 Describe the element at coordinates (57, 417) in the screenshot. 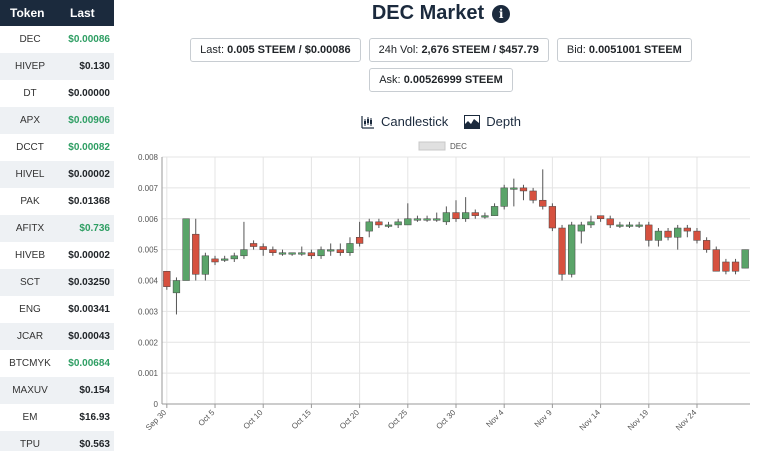

I see `token-row: EM $16.93` at that location.